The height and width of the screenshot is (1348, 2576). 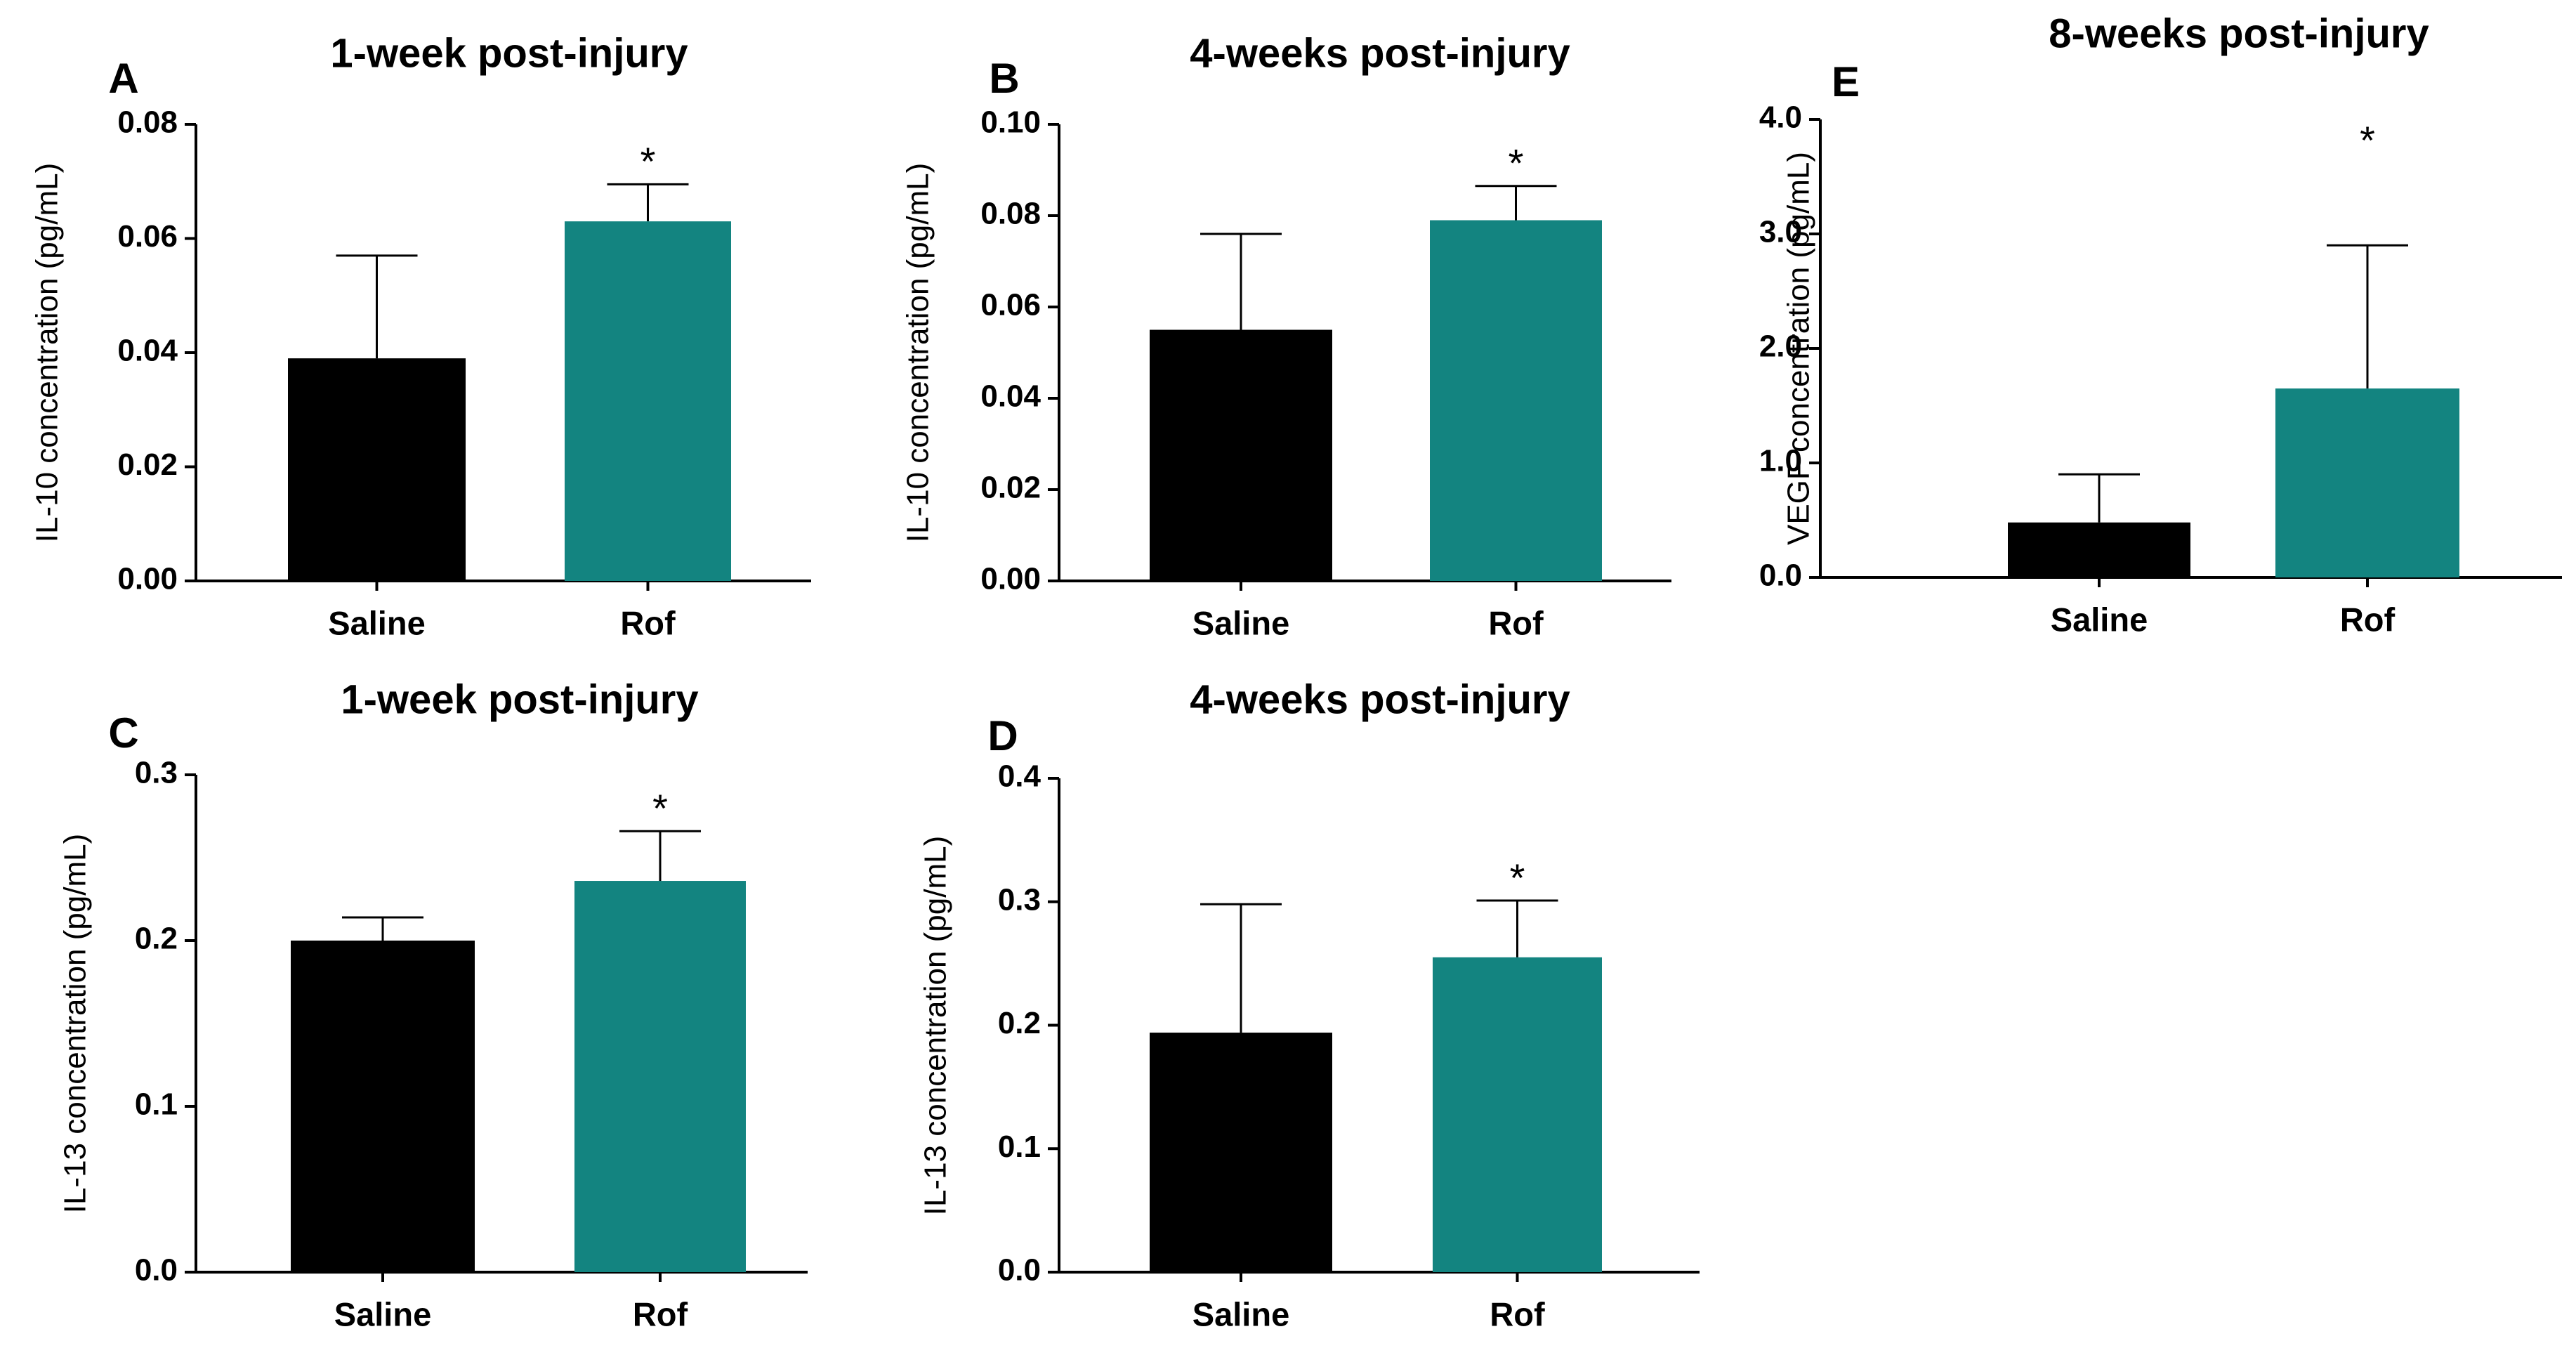 I want to click on panel-e-title: 8-weeks post-injury, so click(x=2239, y=33).